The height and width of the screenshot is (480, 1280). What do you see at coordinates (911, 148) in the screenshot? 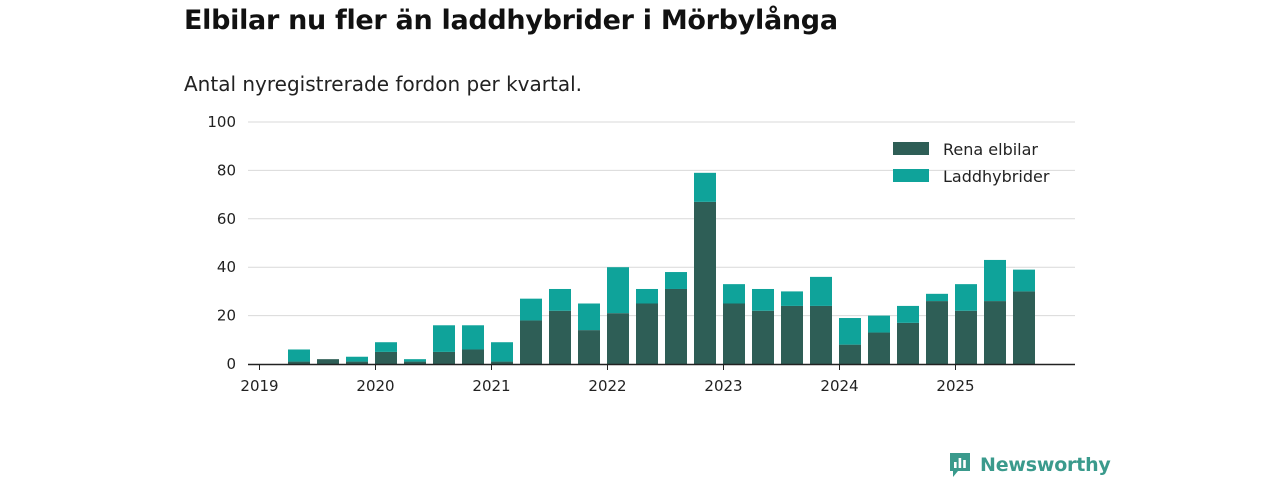
I see `legend-swatch-rena-elbilar` at bounding box center [911, 148].